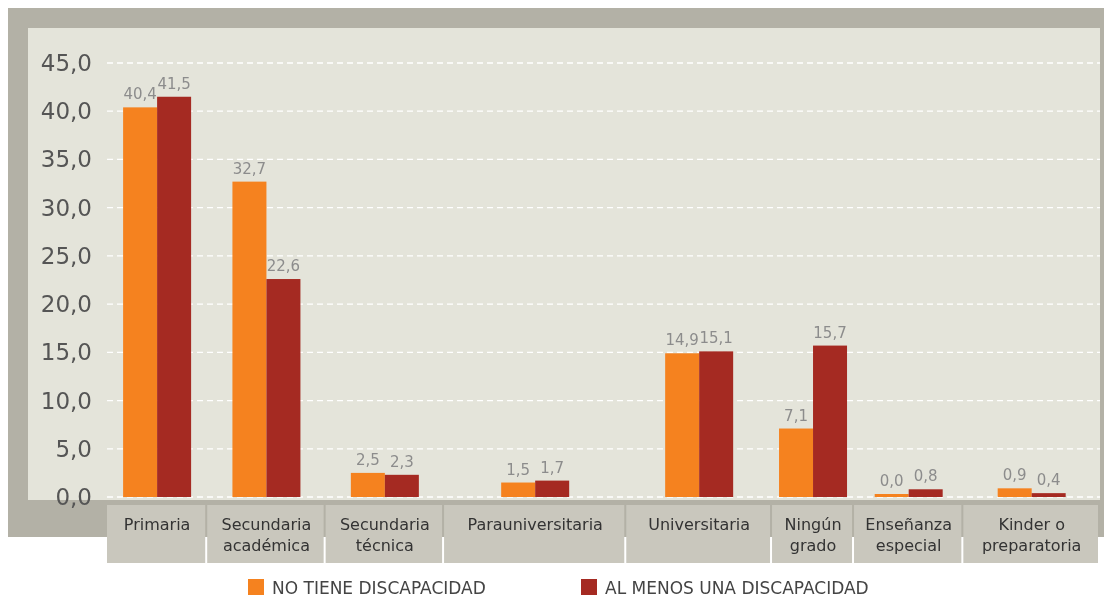  What do you see at coordinates (552, 467) in the screenshot?
I see `data-label: 1,7` at bounding box center [552, 467].